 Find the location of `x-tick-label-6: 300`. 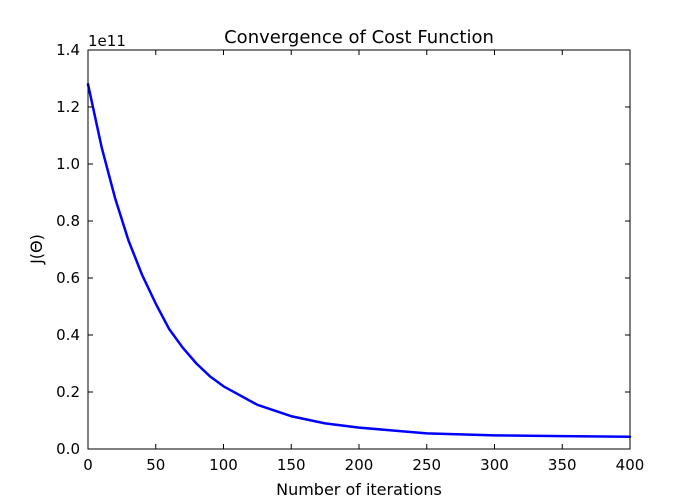

x-tick-label-6: 300 is located at coordinates (494, 465).